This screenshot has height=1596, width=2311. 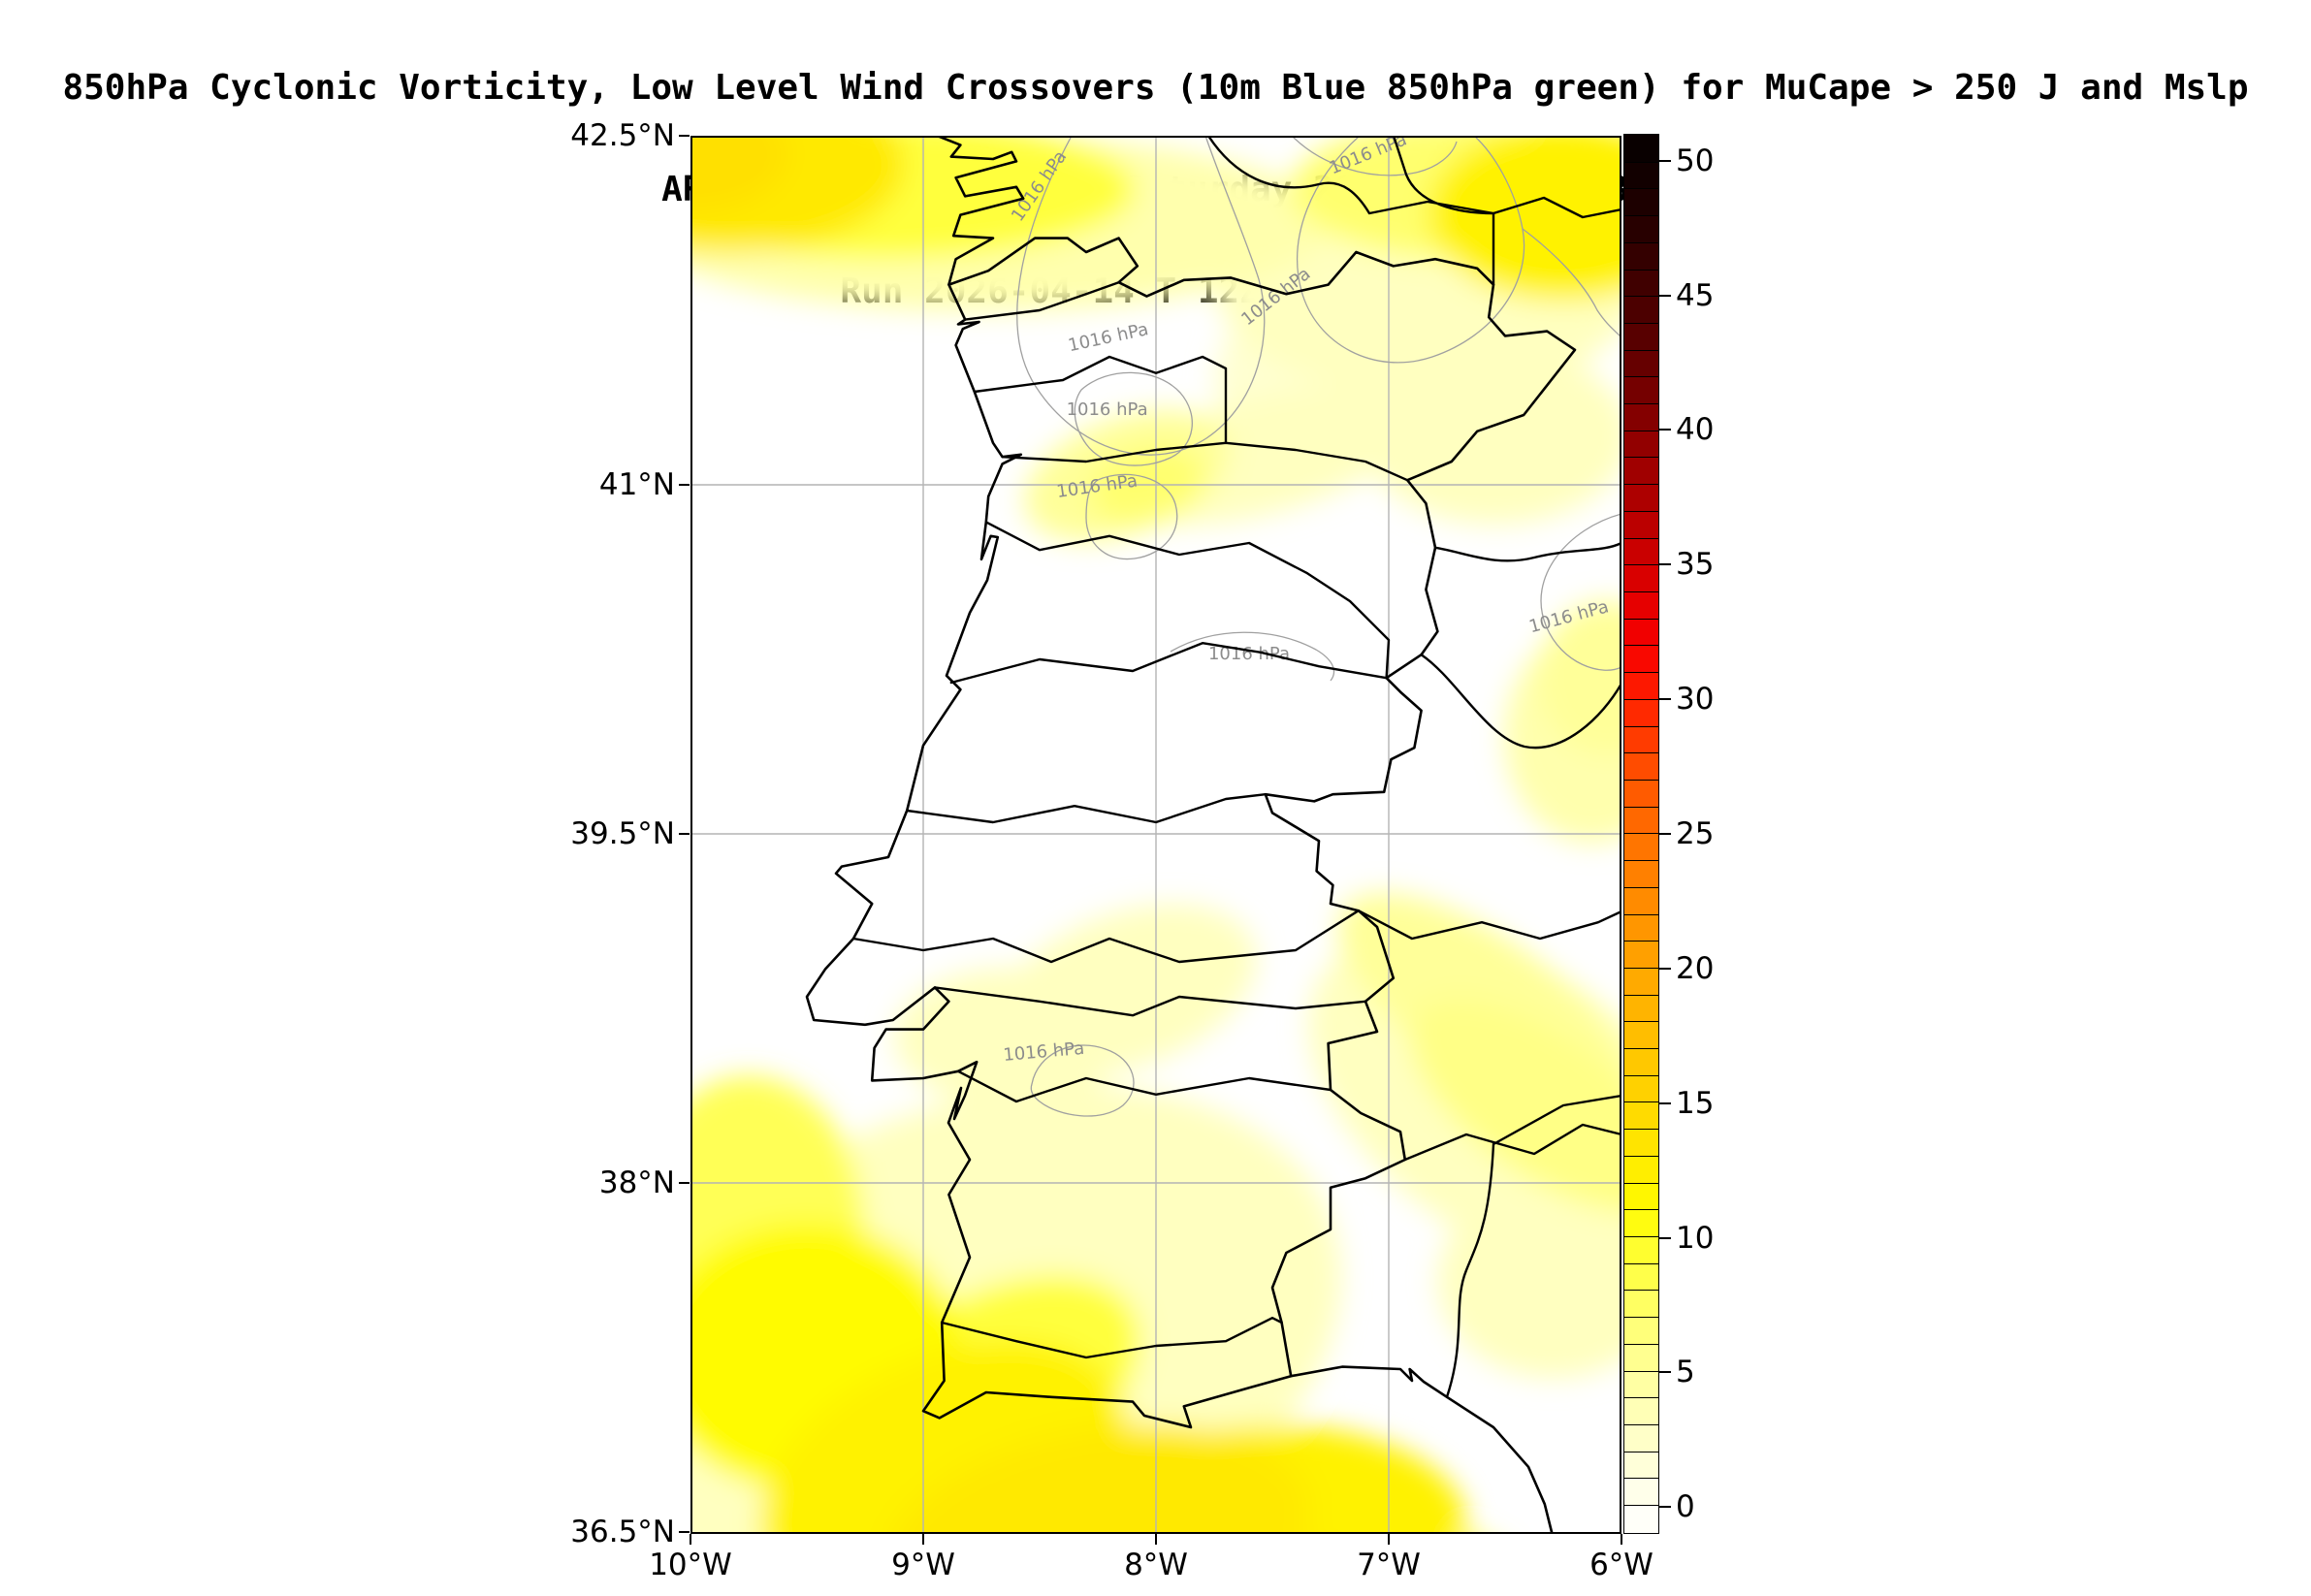 What do you see at coordinates (1695, 565) in the screenshot?
I see `colorbar-tick-label: 35` at bounding box center [1695, 565].